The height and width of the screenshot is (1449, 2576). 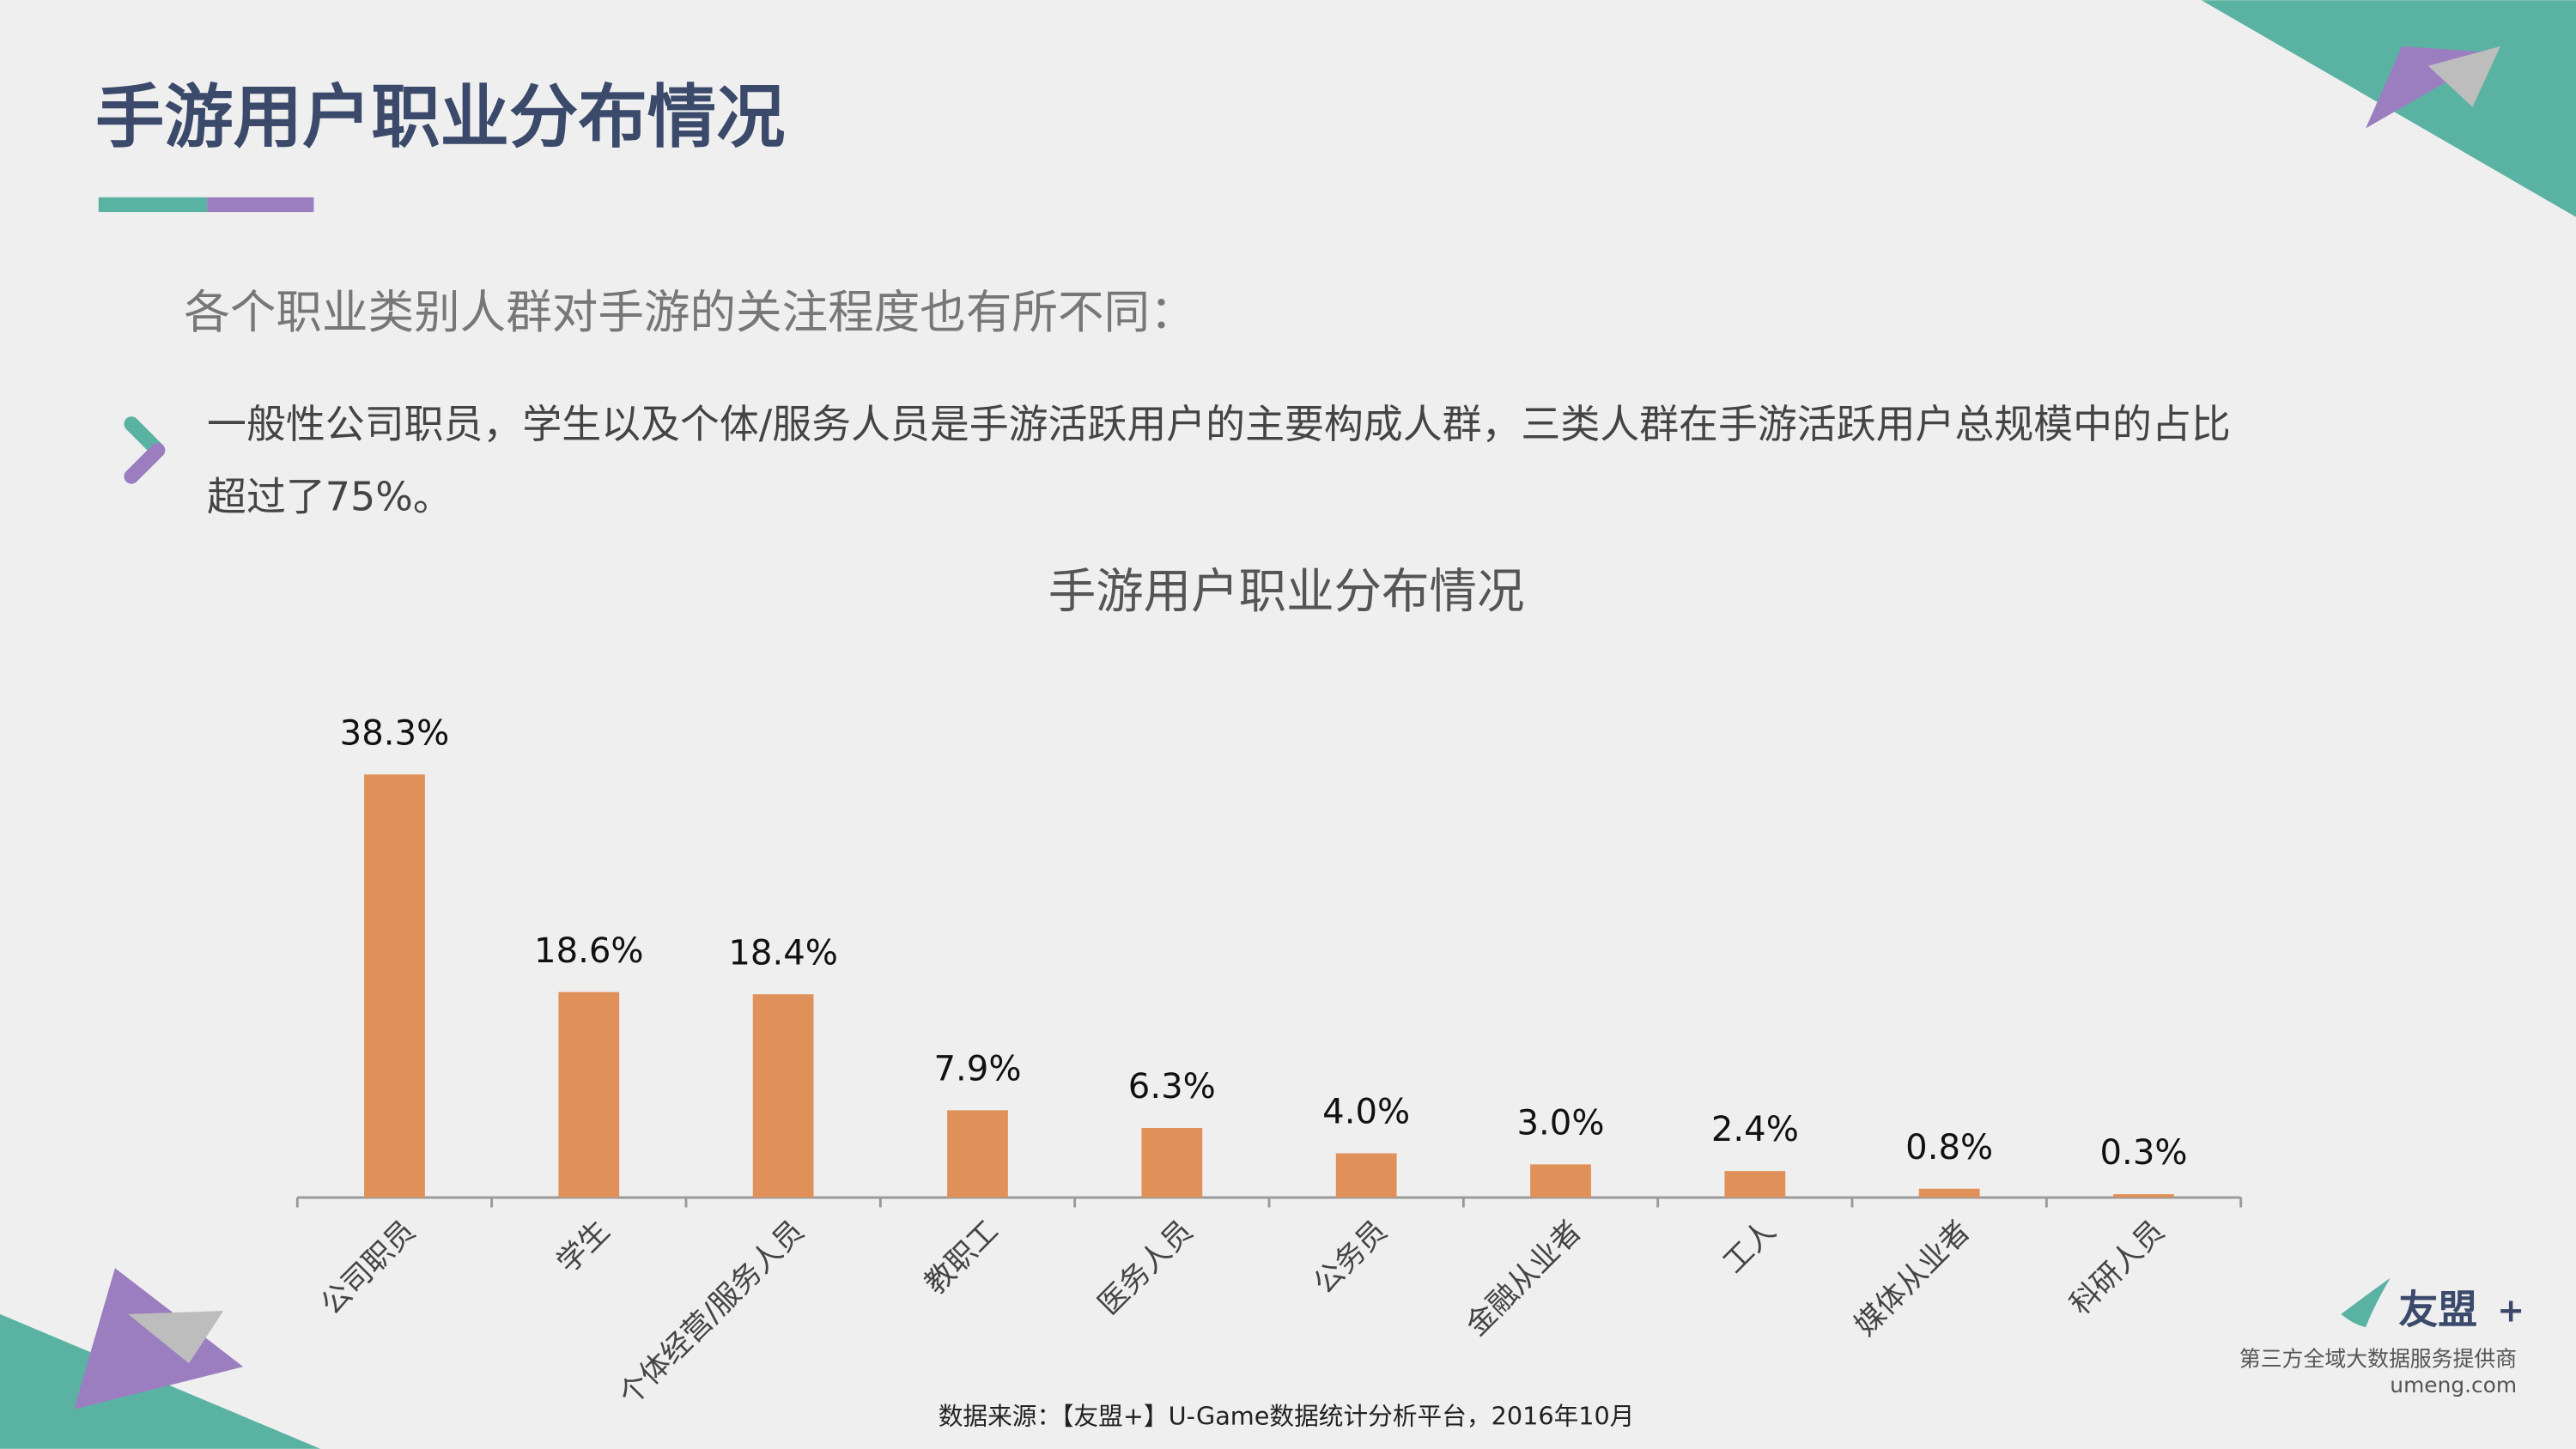 What do you see at coordinates (2366, 1302) in the screenshot?
I see `logo-icon` at bounding box center [2366, 1302].